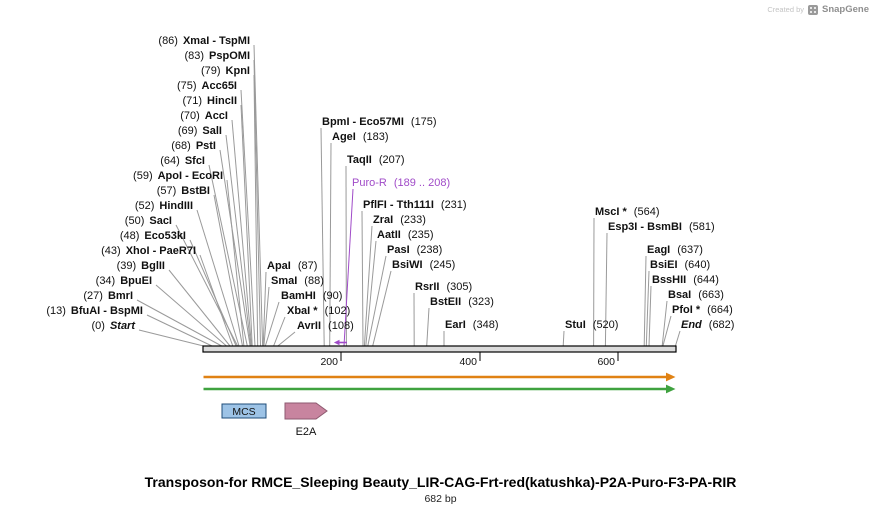 This screenshot has height=514, width=881. What do you see at coordinates (108, 296) in the screenshot?
I see `enzyme-label-bmri: (27) BmrI` at bounding box center [108, 296].